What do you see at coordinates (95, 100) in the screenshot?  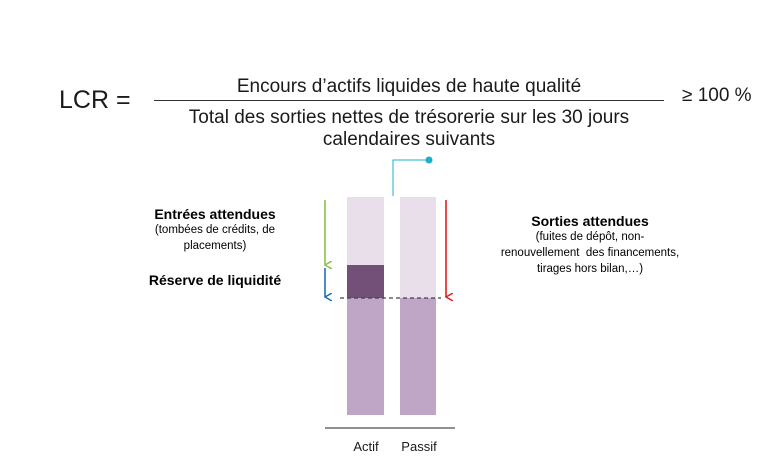 I see `lcr-label: LCR =` at bounding box center [95, 100].